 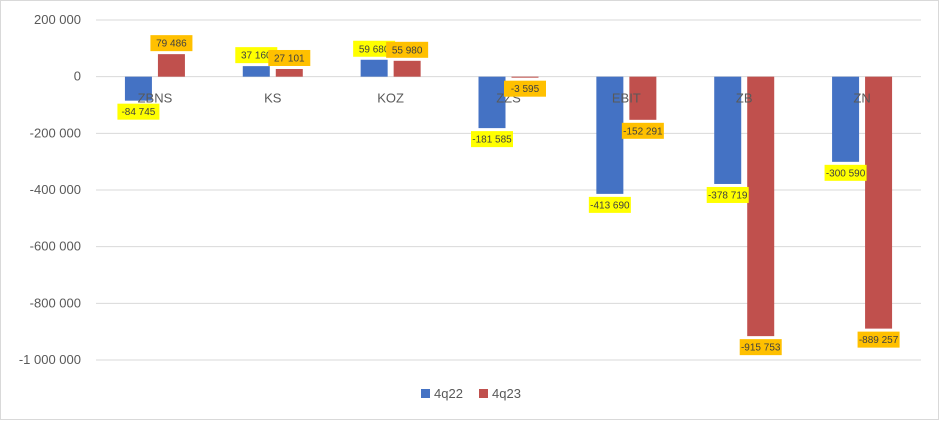 I want to click on bar-4q22-ZBNS, so click(x=138, y=88).